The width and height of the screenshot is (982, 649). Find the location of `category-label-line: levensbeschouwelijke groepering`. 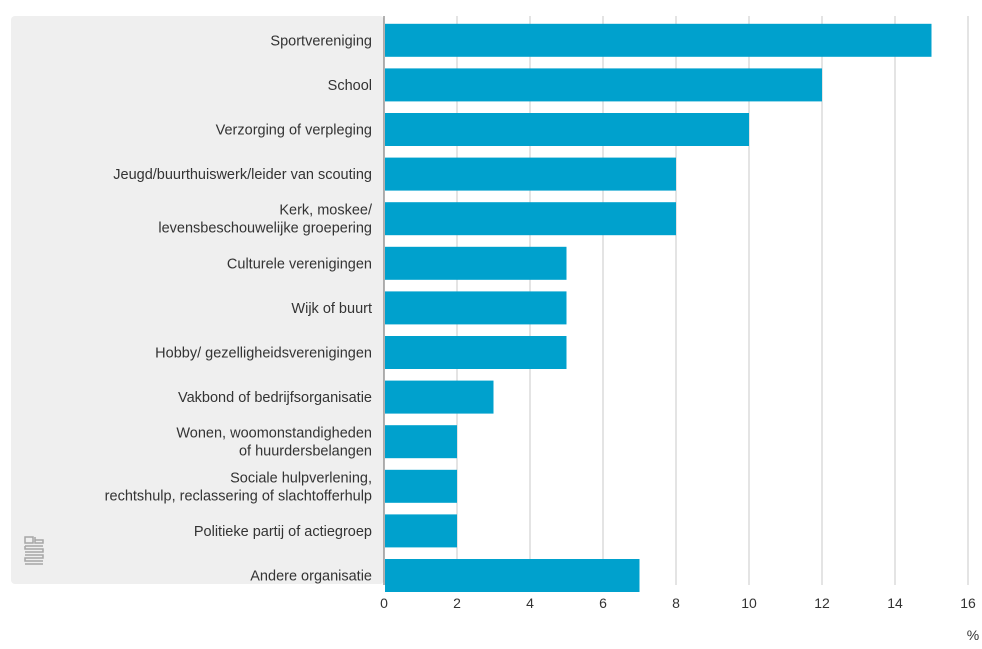

category-label-line: levensbeschouwelijke groepering is located at coordinates (265, 229).